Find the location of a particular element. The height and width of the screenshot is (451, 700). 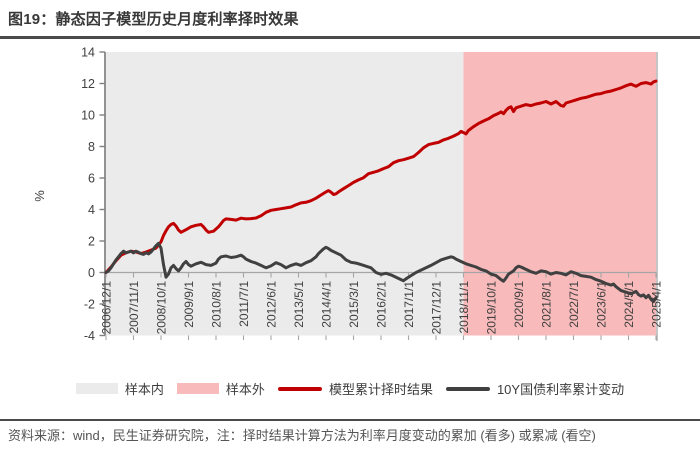

svg-text: 2006/12/1 is located at coordinates (106, 308).